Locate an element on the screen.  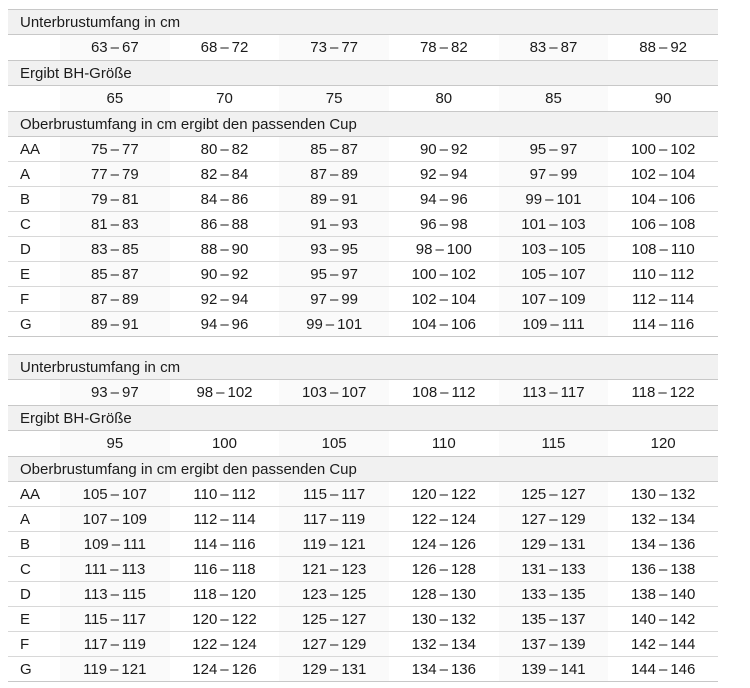
cup-range-cell: 89 – 91 is located at coordinates (334, 199).